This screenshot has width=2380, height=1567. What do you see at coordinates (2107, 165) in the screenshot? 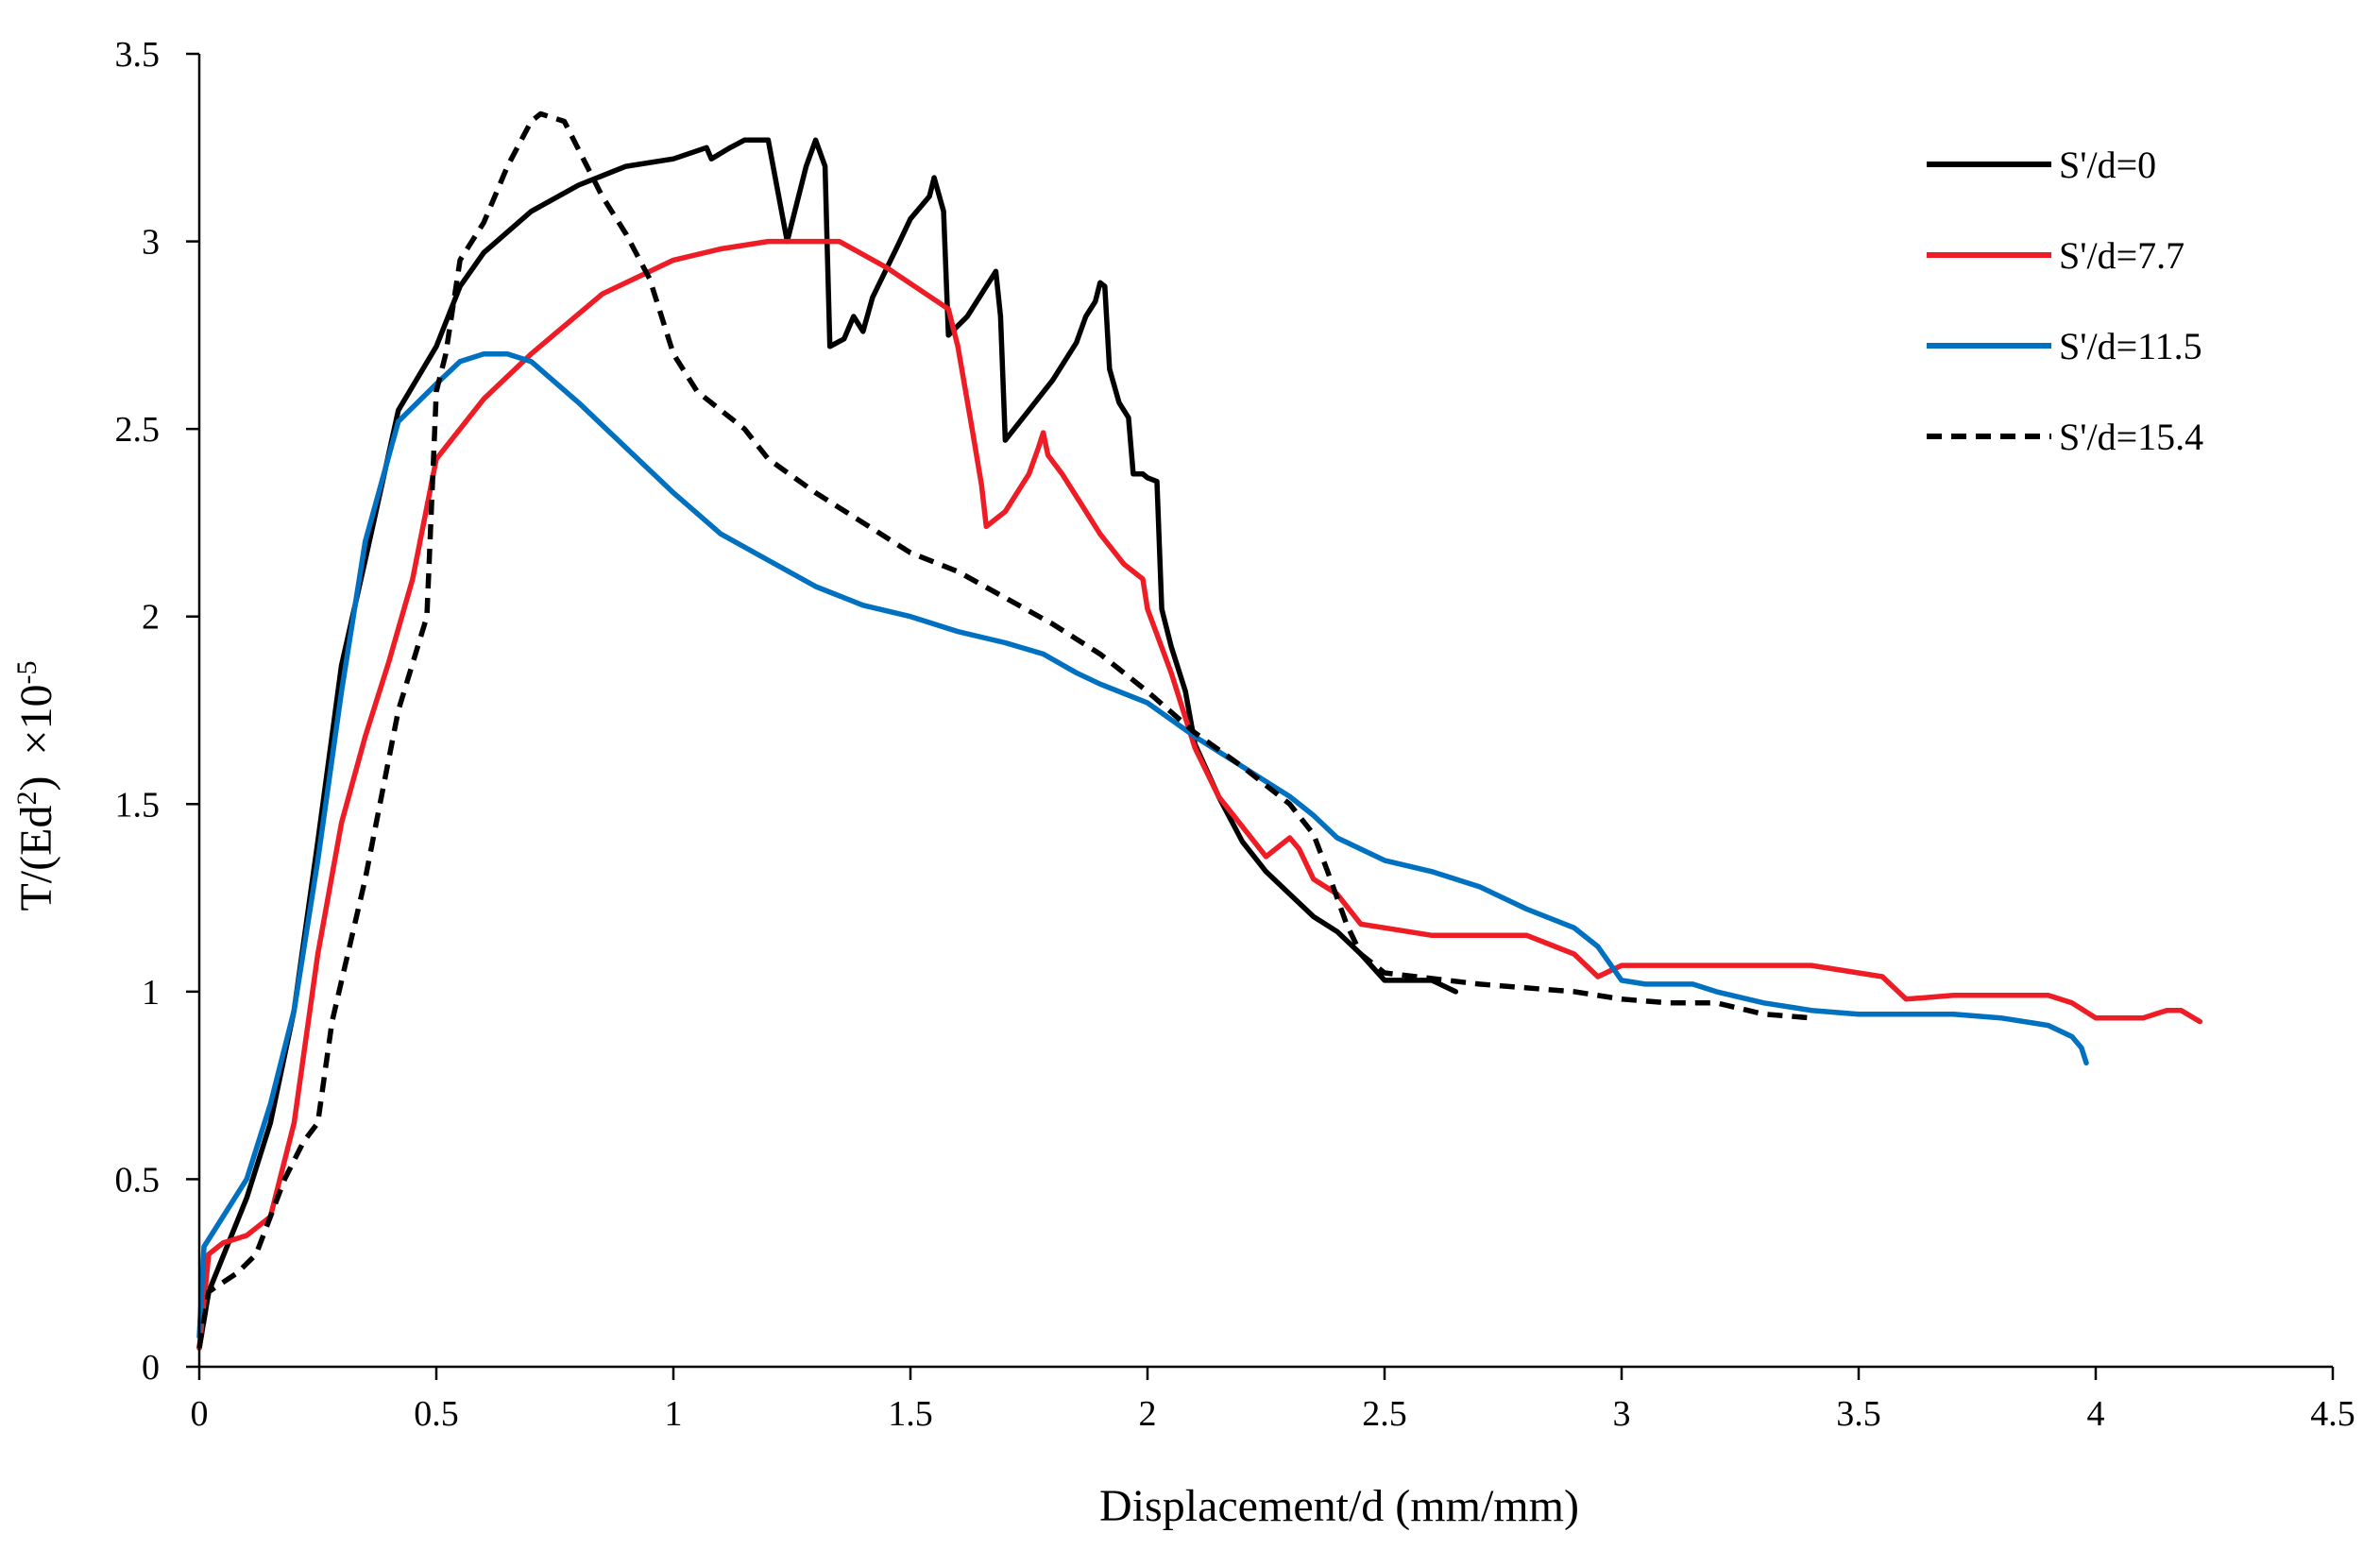
I see `legend-label-1: S'/d=0` at bounding box center [2107, 165].